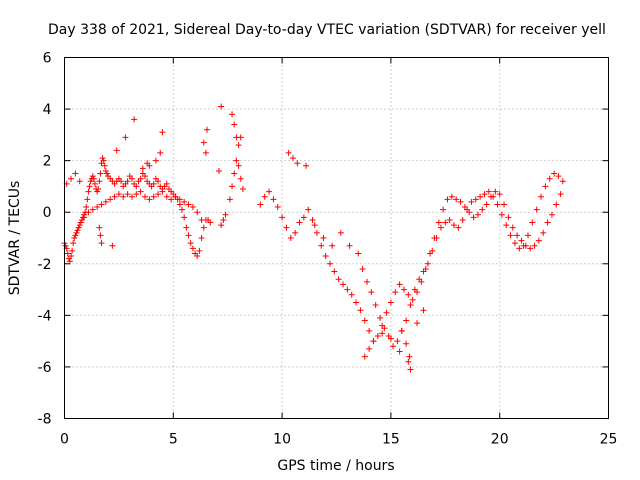 This screenshot has height=480, width=640. What do you see at coordinates (45, 265) in the screenshot?
I see `y-tick-label: -2` at bounding box center [45, 265].